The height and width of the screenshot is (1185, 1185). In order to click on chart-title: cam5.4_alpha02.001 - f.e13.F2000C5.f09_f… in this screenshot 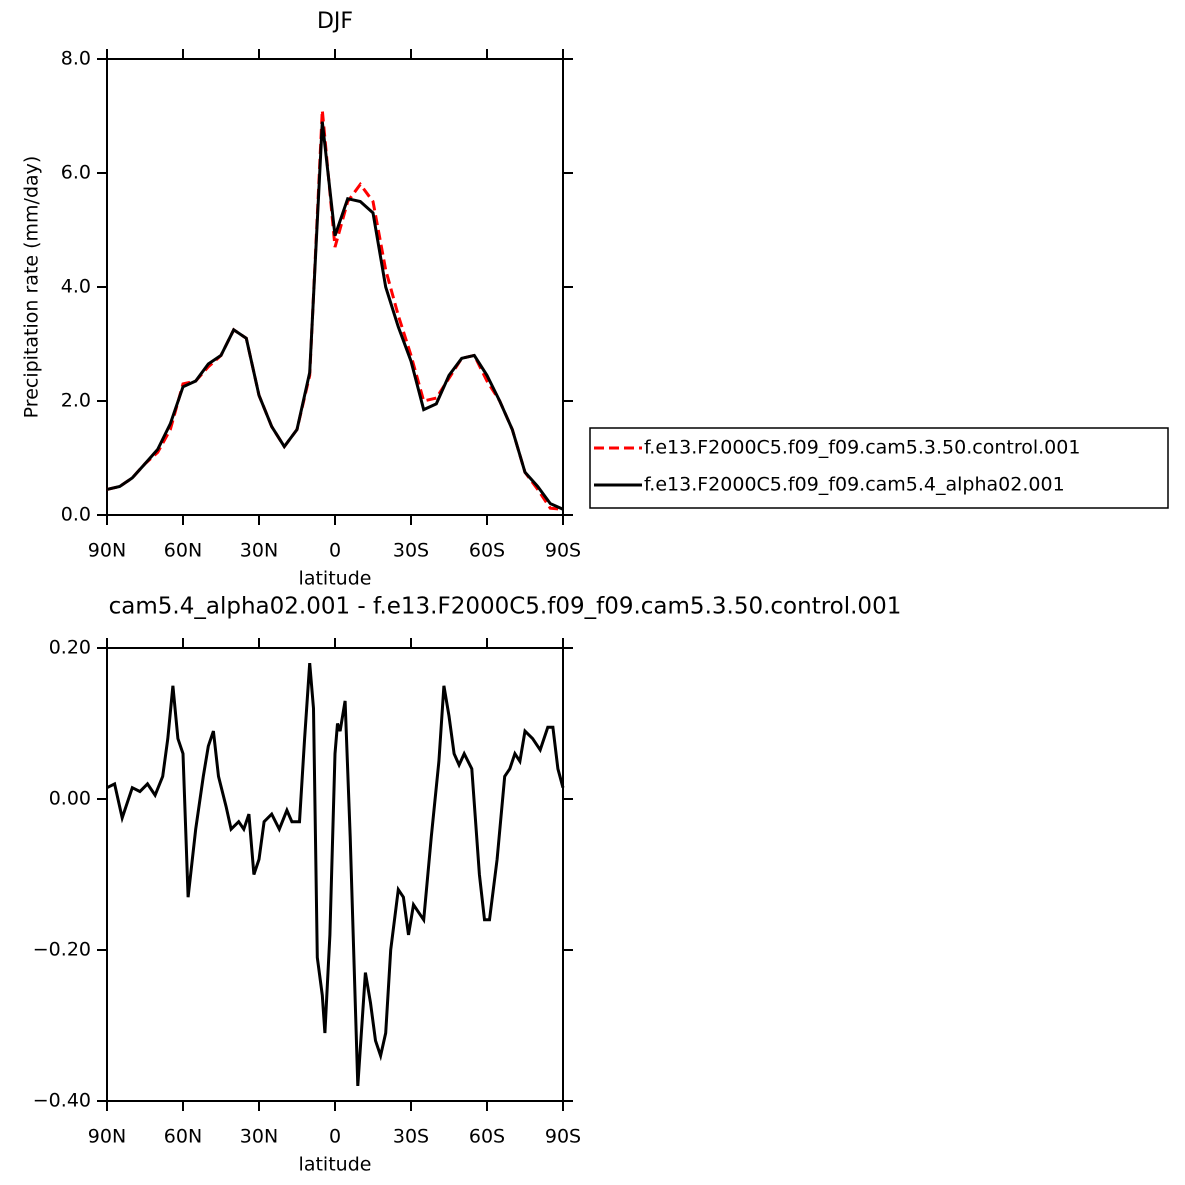, I will do `click(505, 607)`.